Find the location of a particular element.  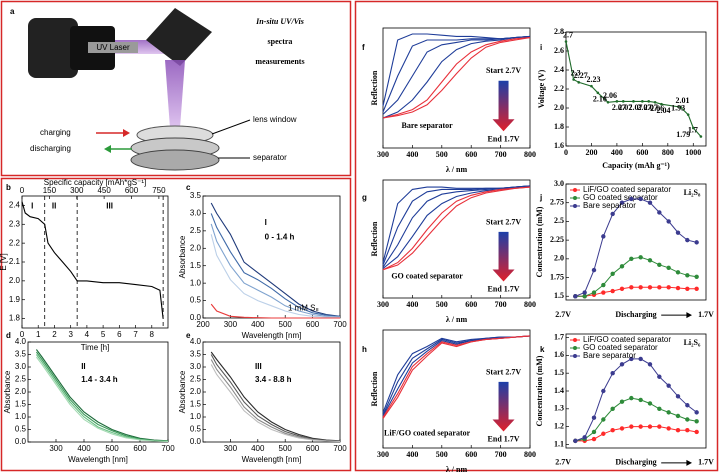

panel-label: h is located at coordinates (364, 349).